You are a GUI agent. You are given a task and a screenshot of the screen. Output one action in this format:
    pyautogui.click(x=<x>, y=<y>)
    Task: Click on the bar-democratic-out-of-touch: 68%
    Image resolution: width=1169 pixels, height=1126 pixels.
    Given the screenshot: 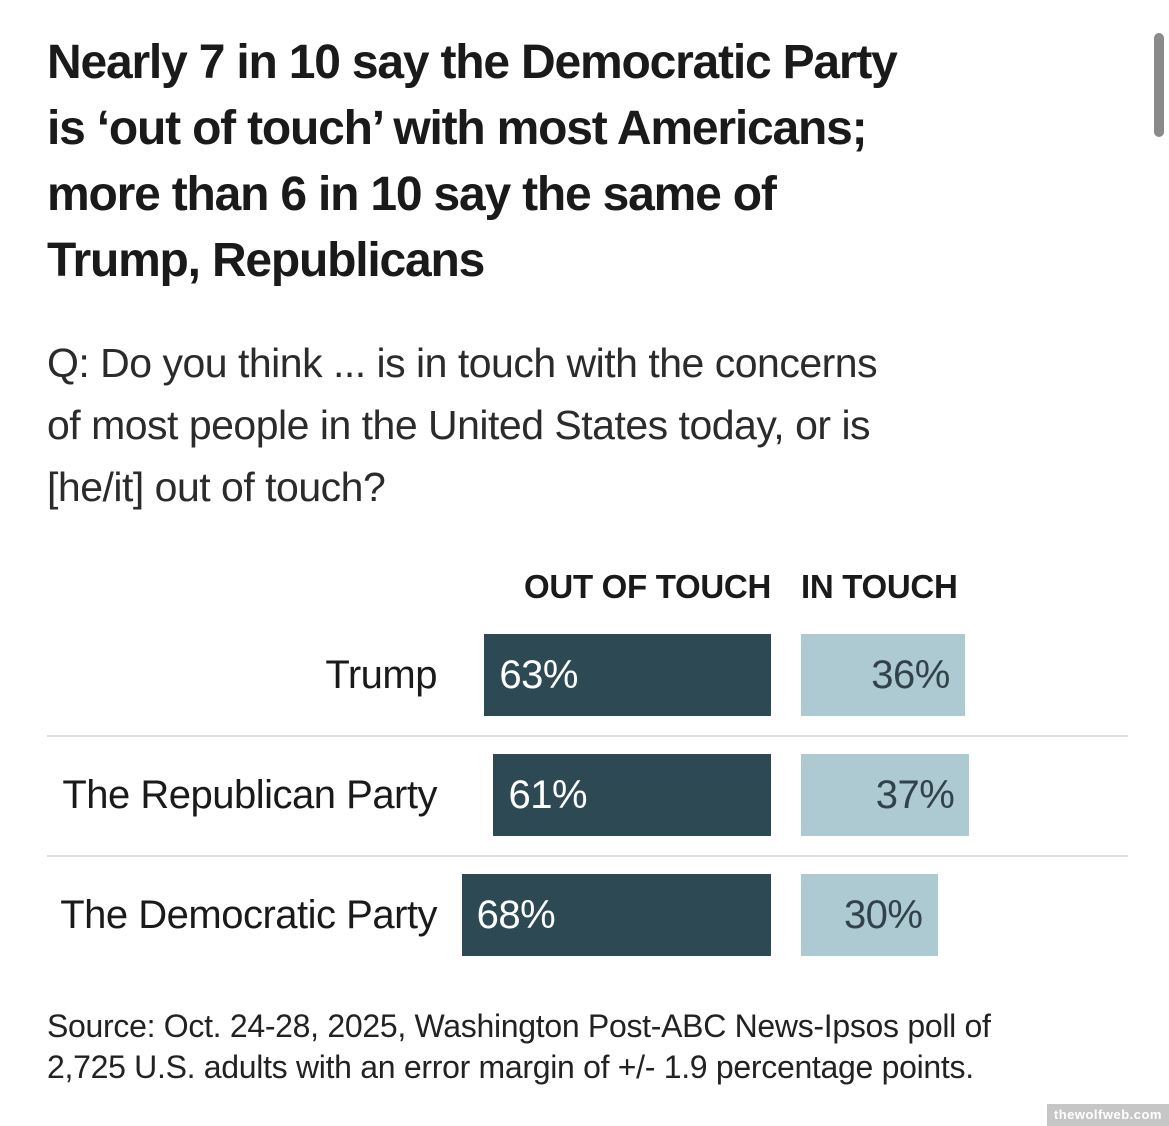 What is the action you would take?
    pyautogui.click(x=616, y=915)
    